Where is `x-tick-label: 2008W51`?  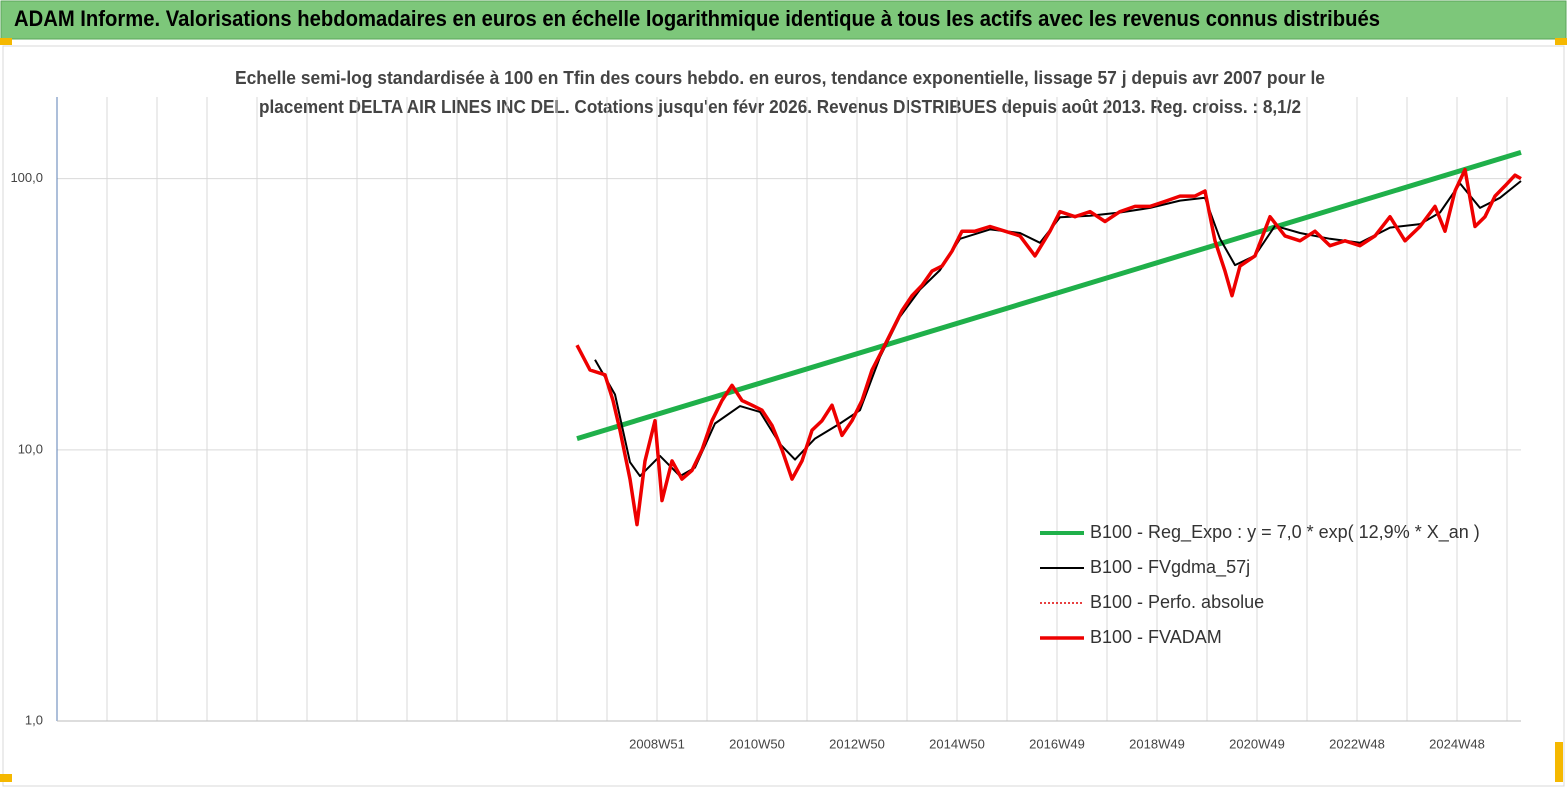 x-tick-label: 2008W51 is located at coordinates (657, 743).